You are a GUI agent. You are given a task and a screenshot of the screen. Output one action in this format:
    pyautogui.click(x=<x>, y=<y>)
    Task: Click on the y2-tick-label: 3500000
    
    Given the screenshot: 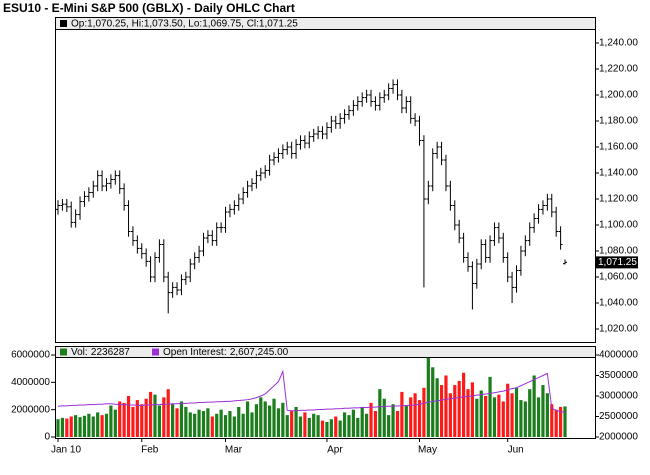 What is the action you would take?
    pyautogui.click(x=618, y=375)
    